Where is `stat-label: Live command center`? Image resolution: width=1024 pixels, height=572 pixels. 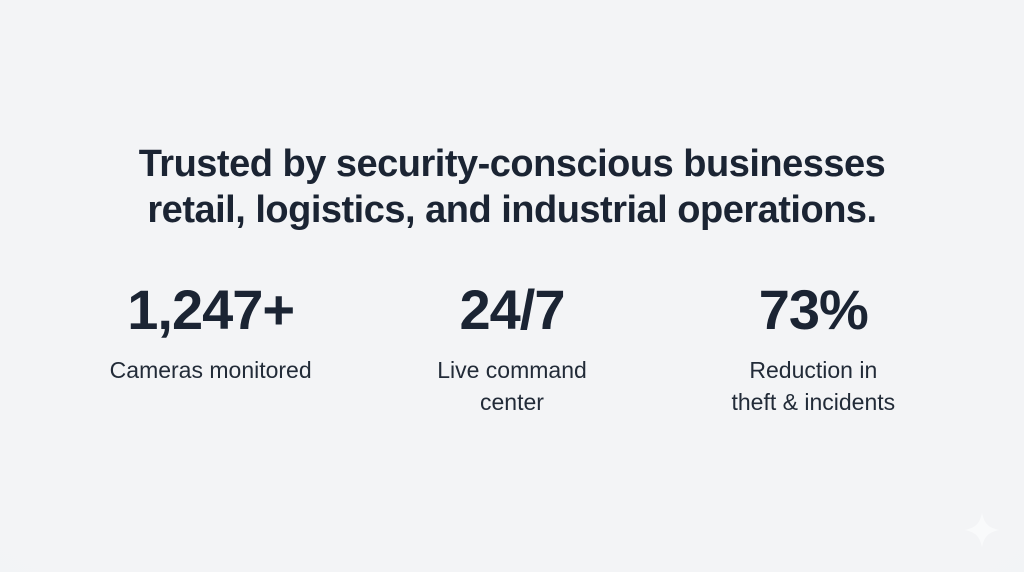
stat-label: Live command center is located at coordinates (512, 386).